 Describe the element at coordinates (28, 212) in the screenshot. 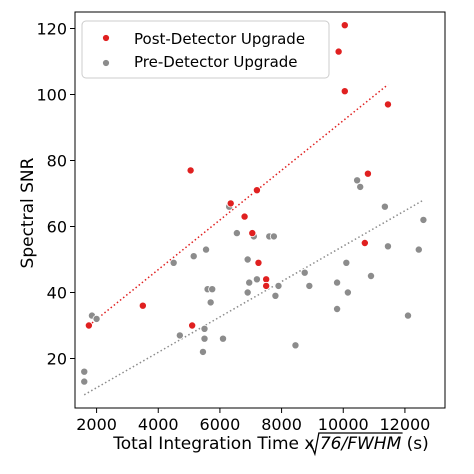

I see `y-axis-label: Spectral SNR` at that location.